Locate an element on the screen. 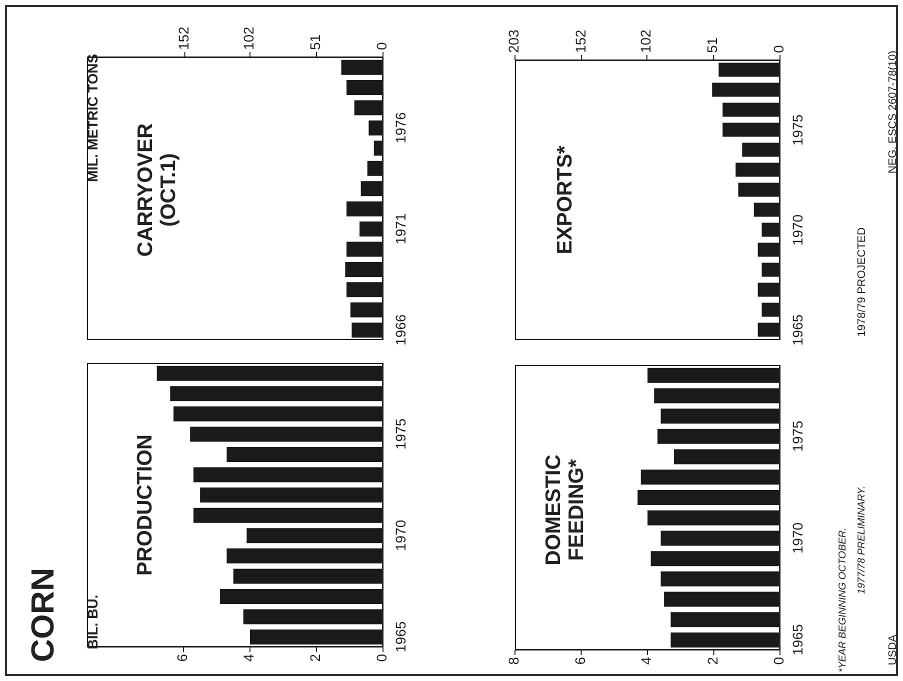  text: NEG. ESCS 2607-78(10) is located at coordinates (893, 112).